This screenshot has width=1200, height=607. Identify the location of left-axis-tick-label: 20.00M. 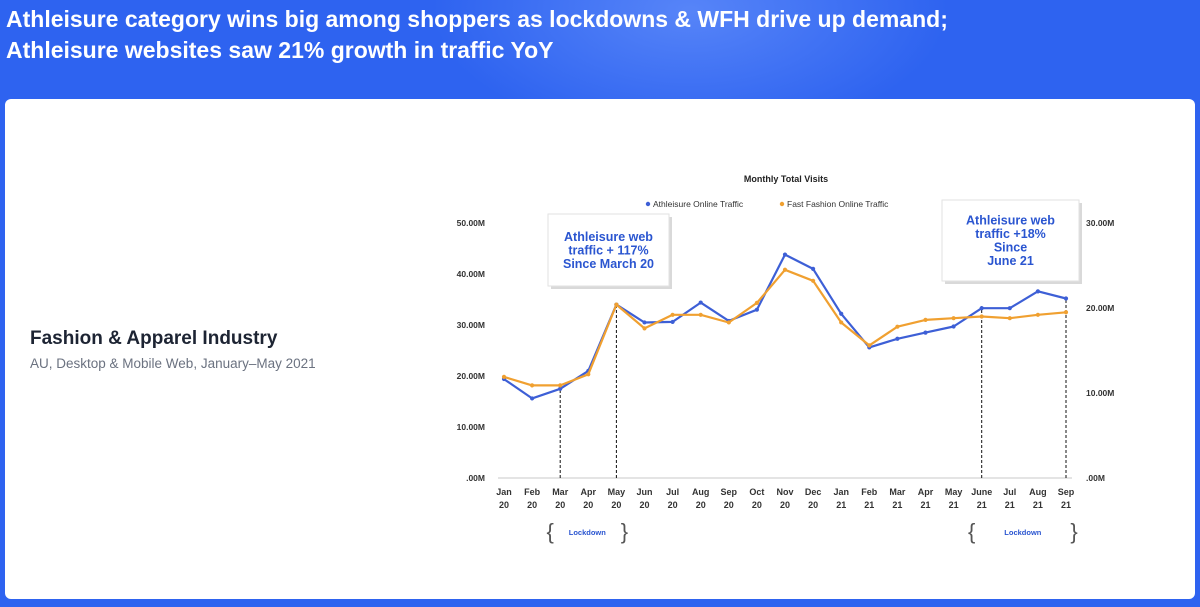
(471, 376).